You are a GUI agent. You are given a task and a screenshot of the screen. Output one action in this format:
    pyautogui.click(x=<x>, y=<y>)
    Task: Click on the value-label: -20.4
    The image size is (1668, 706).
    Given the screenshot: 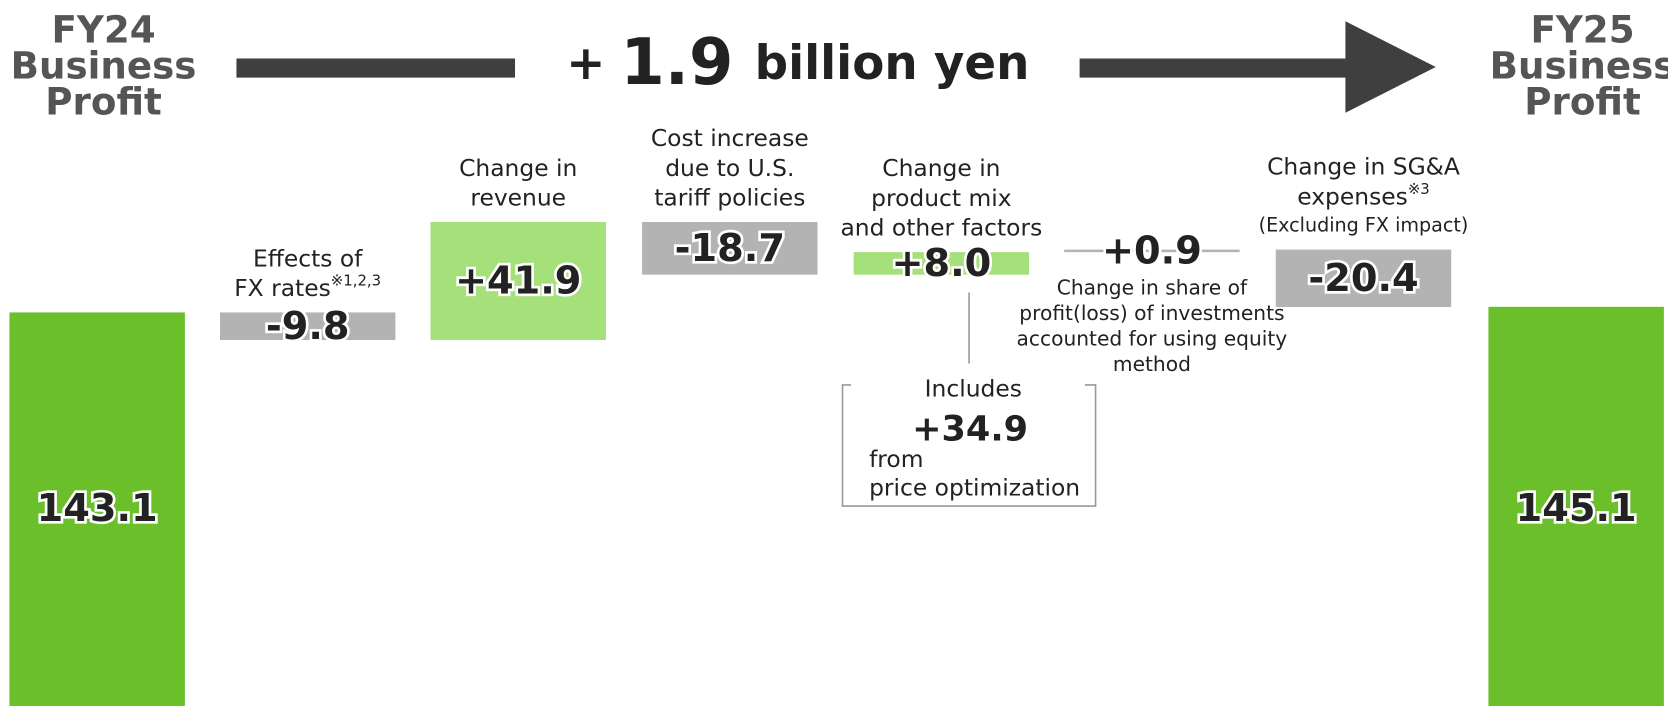 What is the action you would take?
    pyautogui.click(x=1363, y=278)
    